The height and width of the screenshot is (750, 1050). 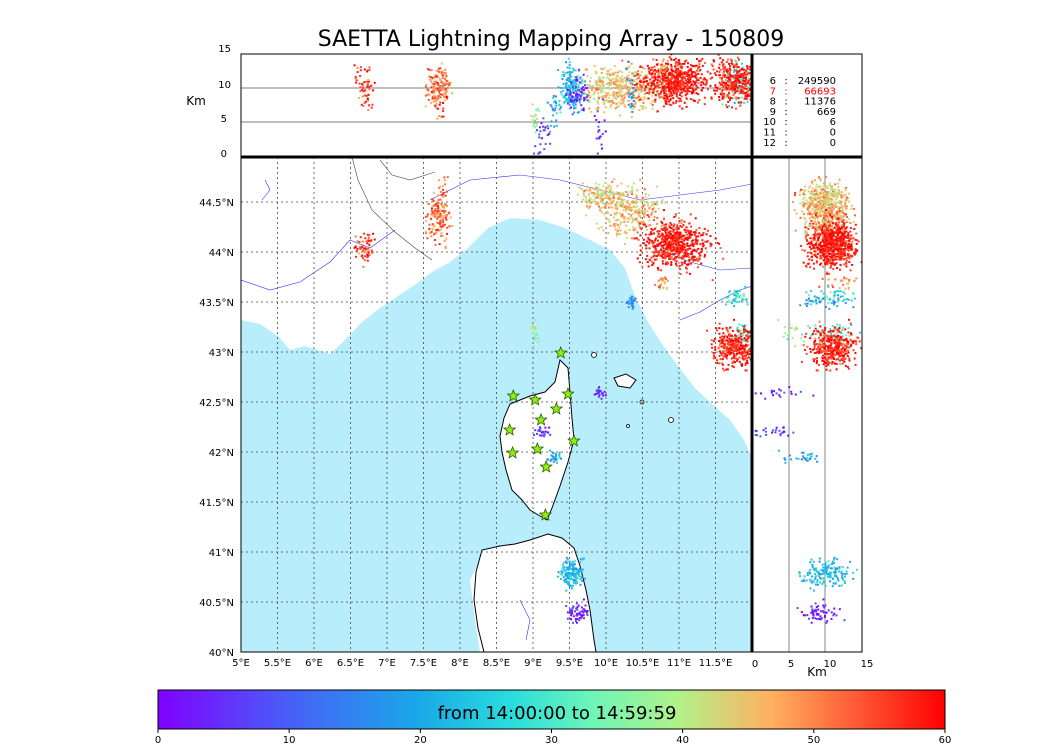 I want to click on lon-tick-label: 5°E, so click(x=241, y=663).